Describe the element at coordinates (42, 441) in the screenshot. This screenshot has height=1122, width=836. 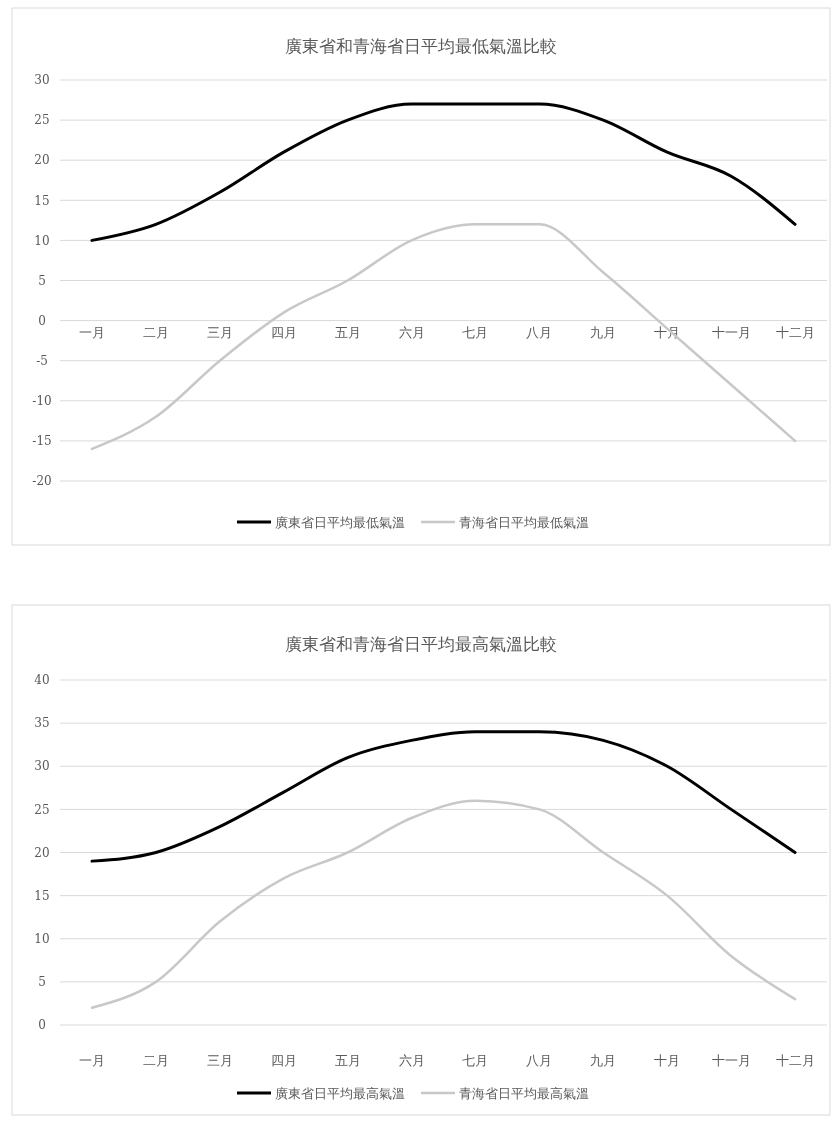
I see `y-tick-label: -15` at that location.